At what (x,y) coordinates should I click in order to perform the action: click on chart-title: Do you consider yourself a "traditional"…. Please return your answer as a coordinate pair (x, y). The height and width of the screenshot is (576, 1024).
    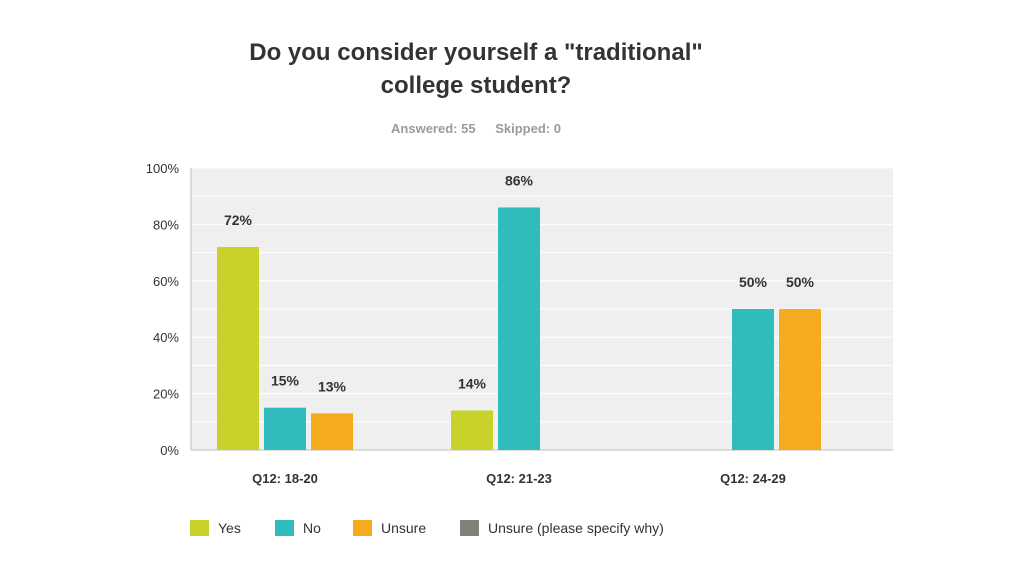
    Looking at the image, I should click on (476, 69).